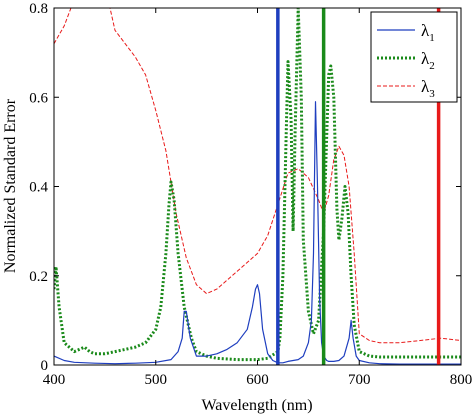  I want to click on y-tick-label: 0.8, so click(38, 9).